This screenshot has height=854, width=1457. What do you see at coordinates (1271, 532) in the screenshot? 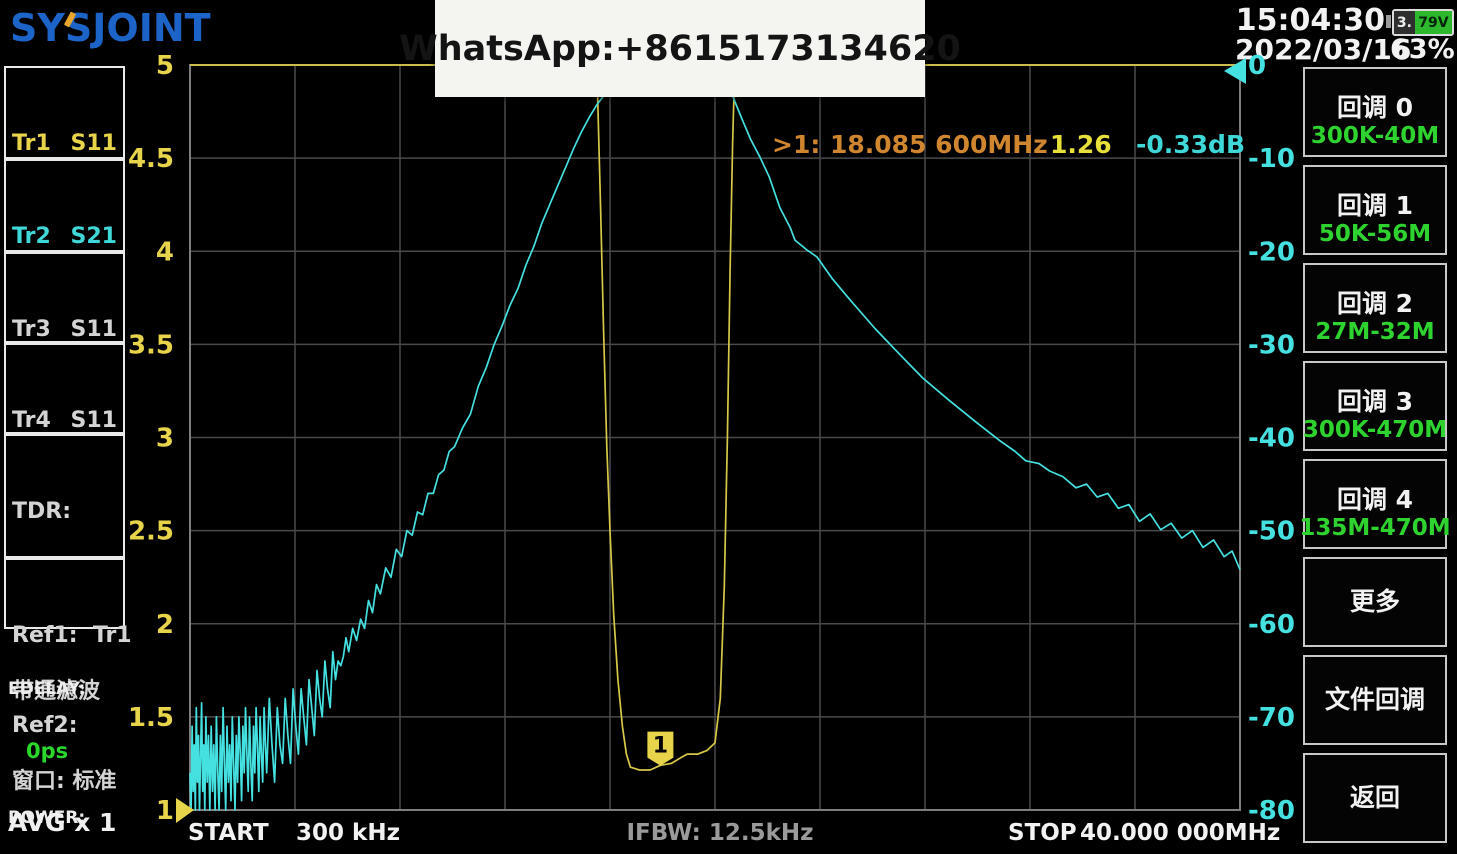
I see `right-axis-tick: -50` at bounding box center [1271, 532].